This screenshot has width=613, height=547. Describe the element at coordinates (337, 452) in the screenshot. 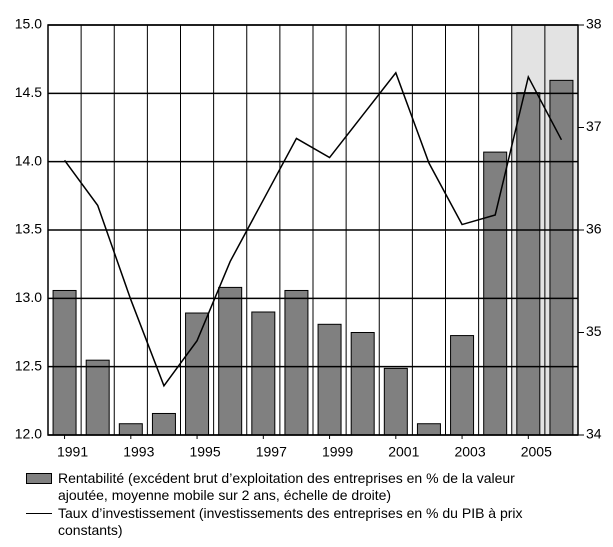

I see `x-tick-label: 1999` at that location.